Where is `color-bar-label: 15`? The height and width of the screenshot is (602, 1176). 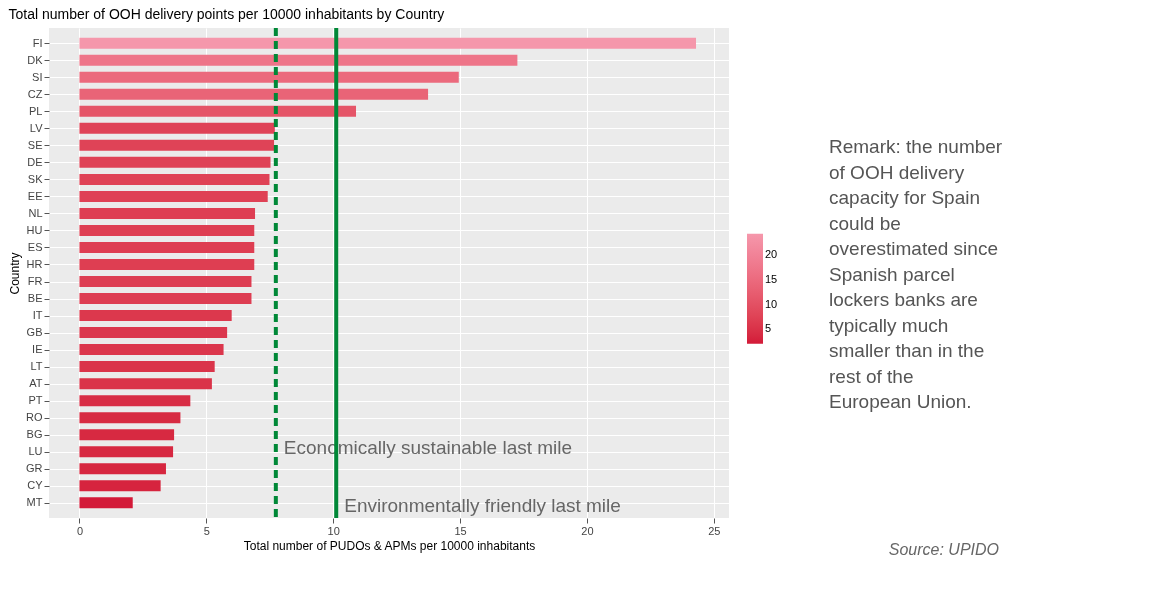
color-bar-label: 15 is located at coordinates (771, 278).